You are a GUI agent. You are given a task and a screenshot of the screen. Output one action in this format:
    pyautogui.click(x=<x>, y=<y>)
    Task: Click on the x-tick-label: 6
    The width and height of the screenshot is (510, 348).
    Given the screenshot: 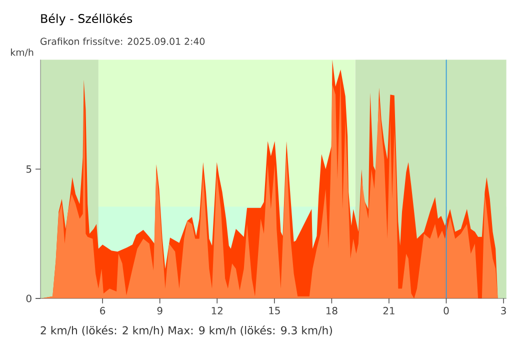 What is the action you would take?
    pyautogui.click(x=103, y=310)
    